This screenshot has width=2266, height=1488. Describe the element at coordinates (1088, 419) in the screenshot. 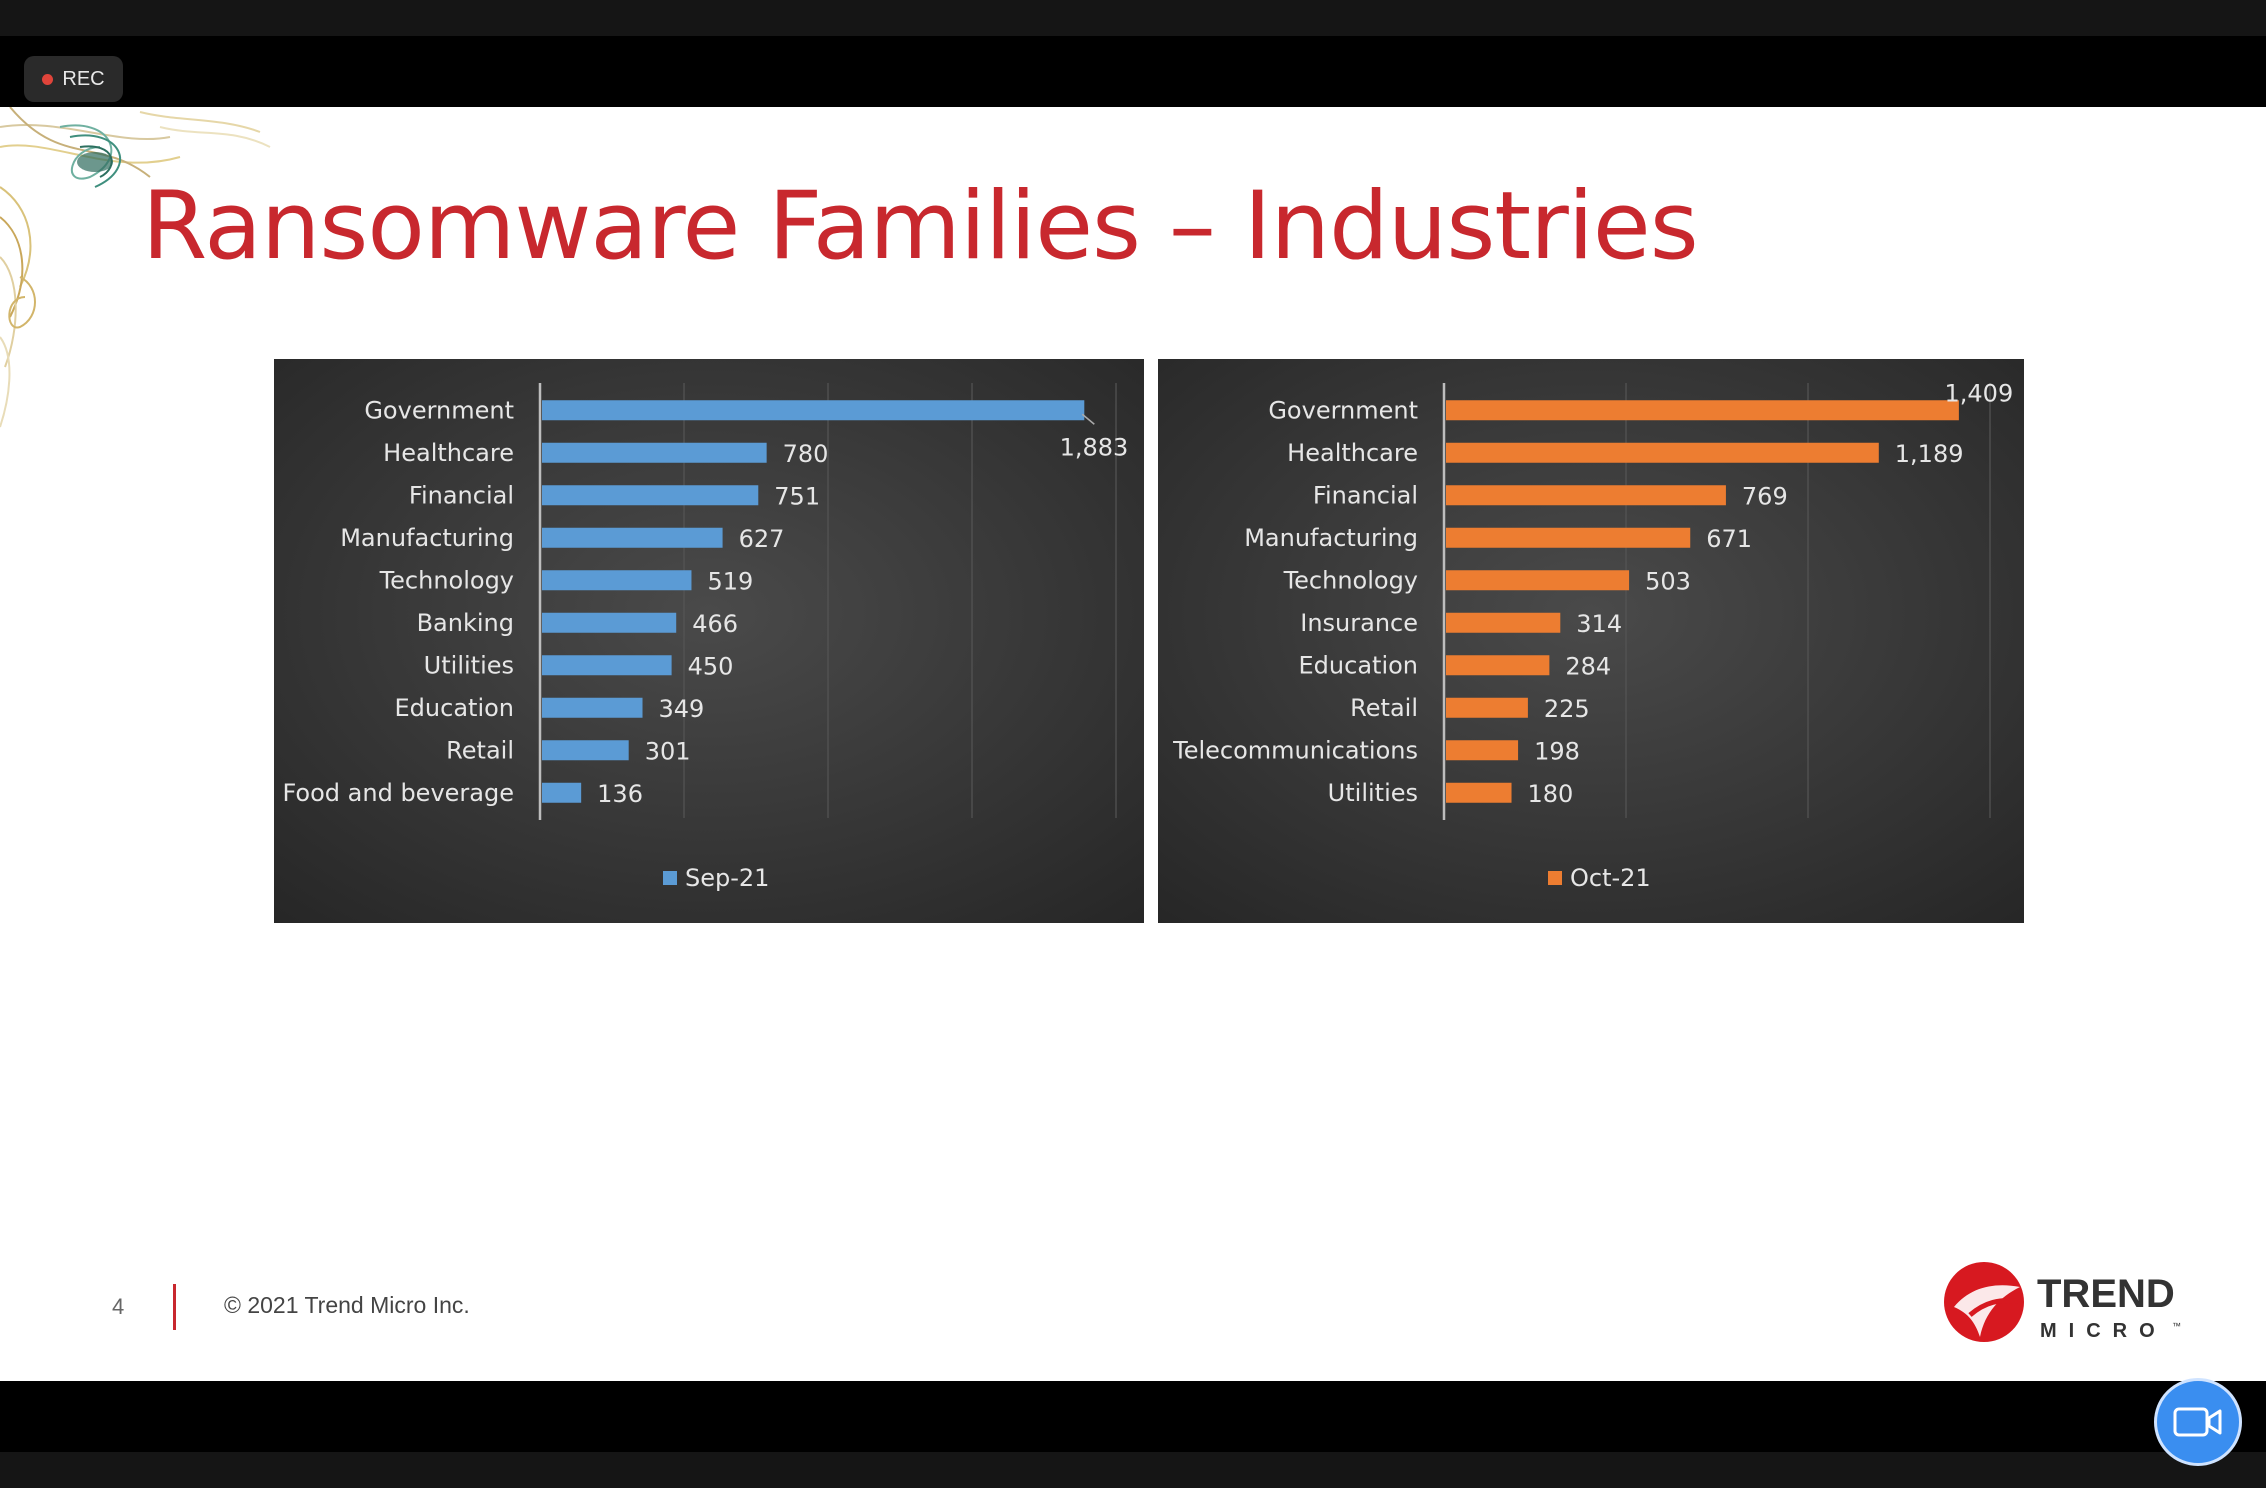

I see `label-leader-line` at that location.